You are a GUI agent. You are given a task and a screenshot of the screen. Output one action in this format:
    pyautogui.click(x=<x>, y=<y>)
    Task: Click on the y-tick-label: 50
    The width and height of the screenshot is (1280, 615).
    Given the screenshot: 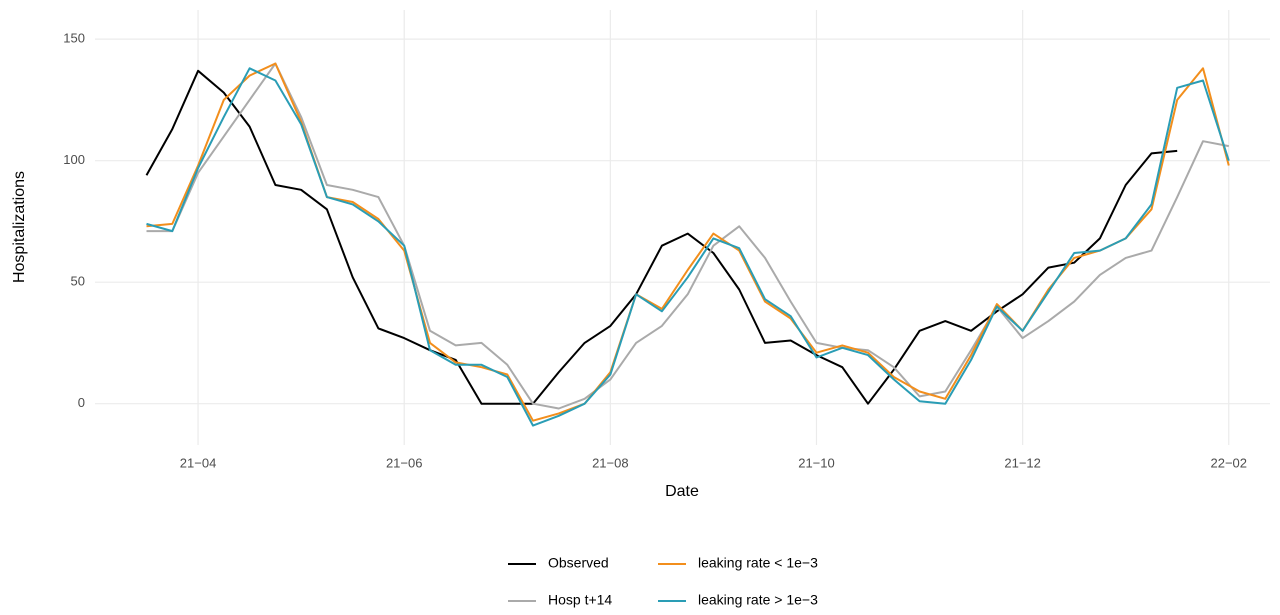 What is the action you would take?
    pyautogui.click(x=78, y=281)
    